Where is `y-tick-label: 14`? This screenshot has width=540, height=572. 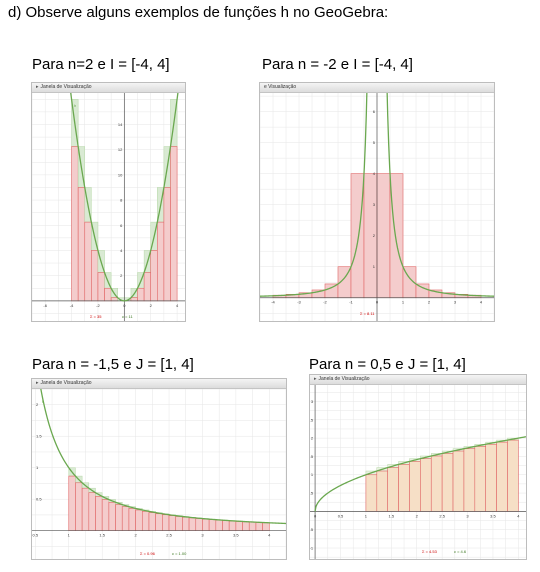 y-tick-label: 14 is located at coordinates (120, 124).